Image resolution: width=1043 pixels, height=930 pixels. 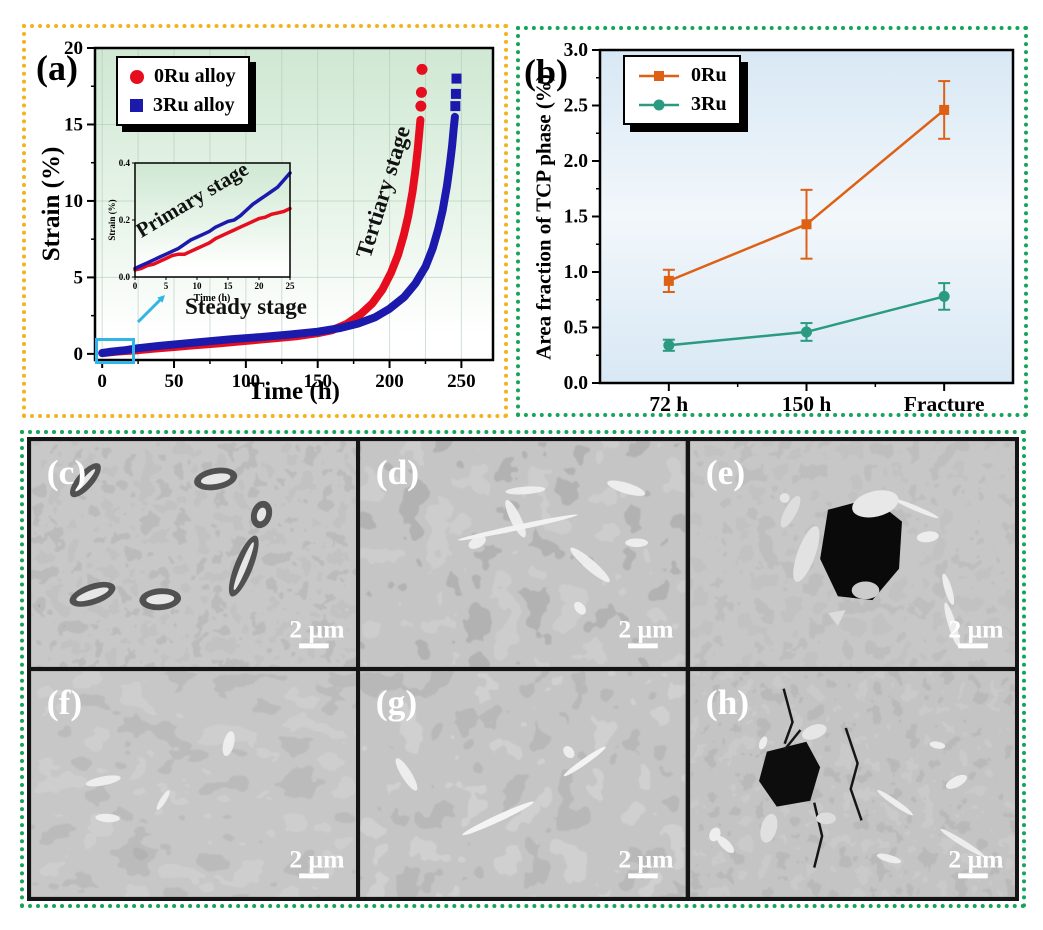 What do you see at coordinates (397, 472) in the screenshot?
I see `sem-panel-label: (d)` at bounding box center [397, 472].